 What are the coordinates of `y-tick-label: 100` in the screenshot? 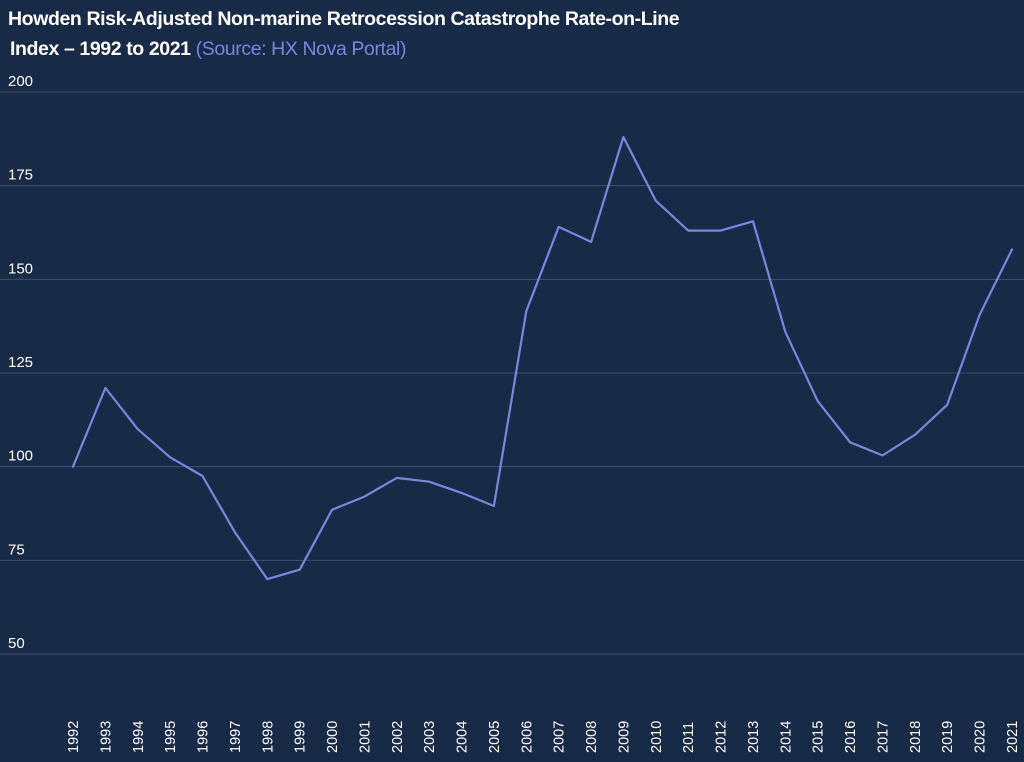 It's located at (20, 456).